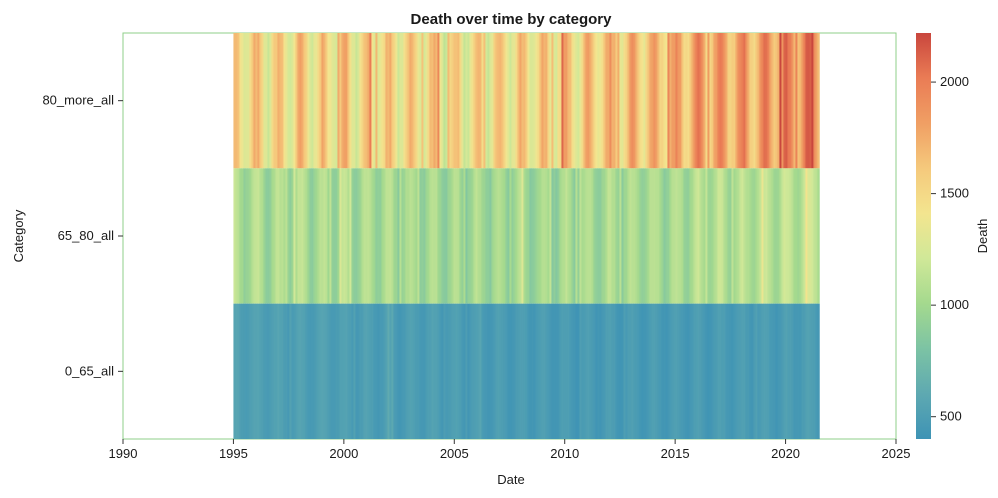 Image resolution: width=998 pixels, height=498 pixels. I want to click on x-tick-label: 2015, so click(675, 453).